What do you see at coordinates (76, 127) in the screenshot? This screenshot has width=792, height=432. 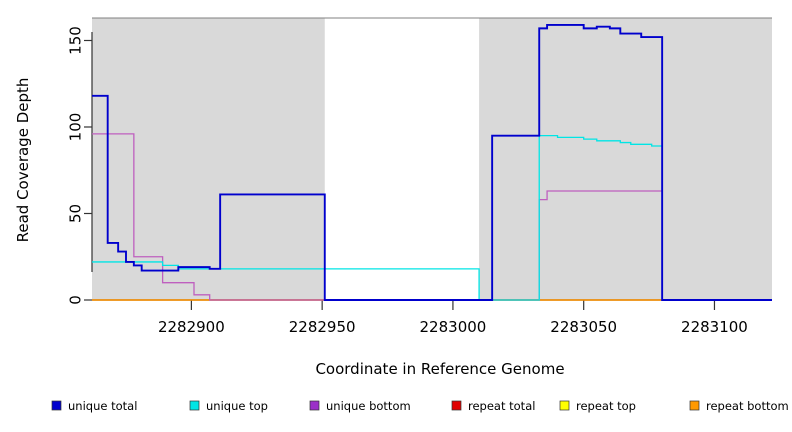 I see `y-tick-label: 100` at bounding box center [76, 127].